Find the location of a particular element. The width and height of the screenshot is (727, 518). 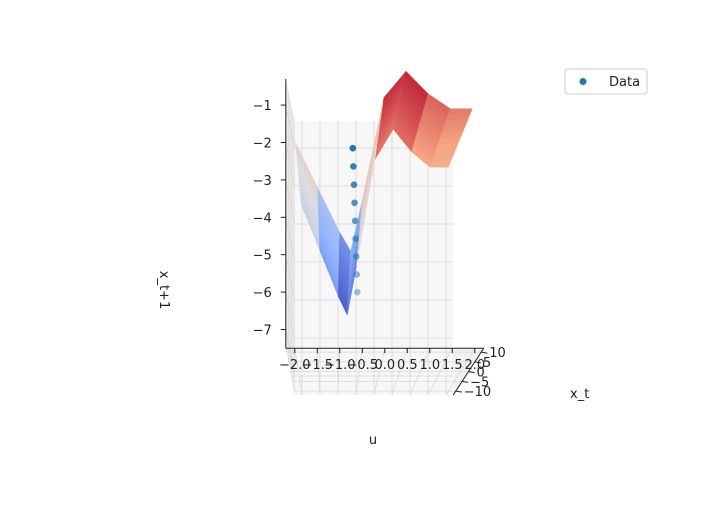

x-tick-label: −2.0 is located at coordinates (295, 365).